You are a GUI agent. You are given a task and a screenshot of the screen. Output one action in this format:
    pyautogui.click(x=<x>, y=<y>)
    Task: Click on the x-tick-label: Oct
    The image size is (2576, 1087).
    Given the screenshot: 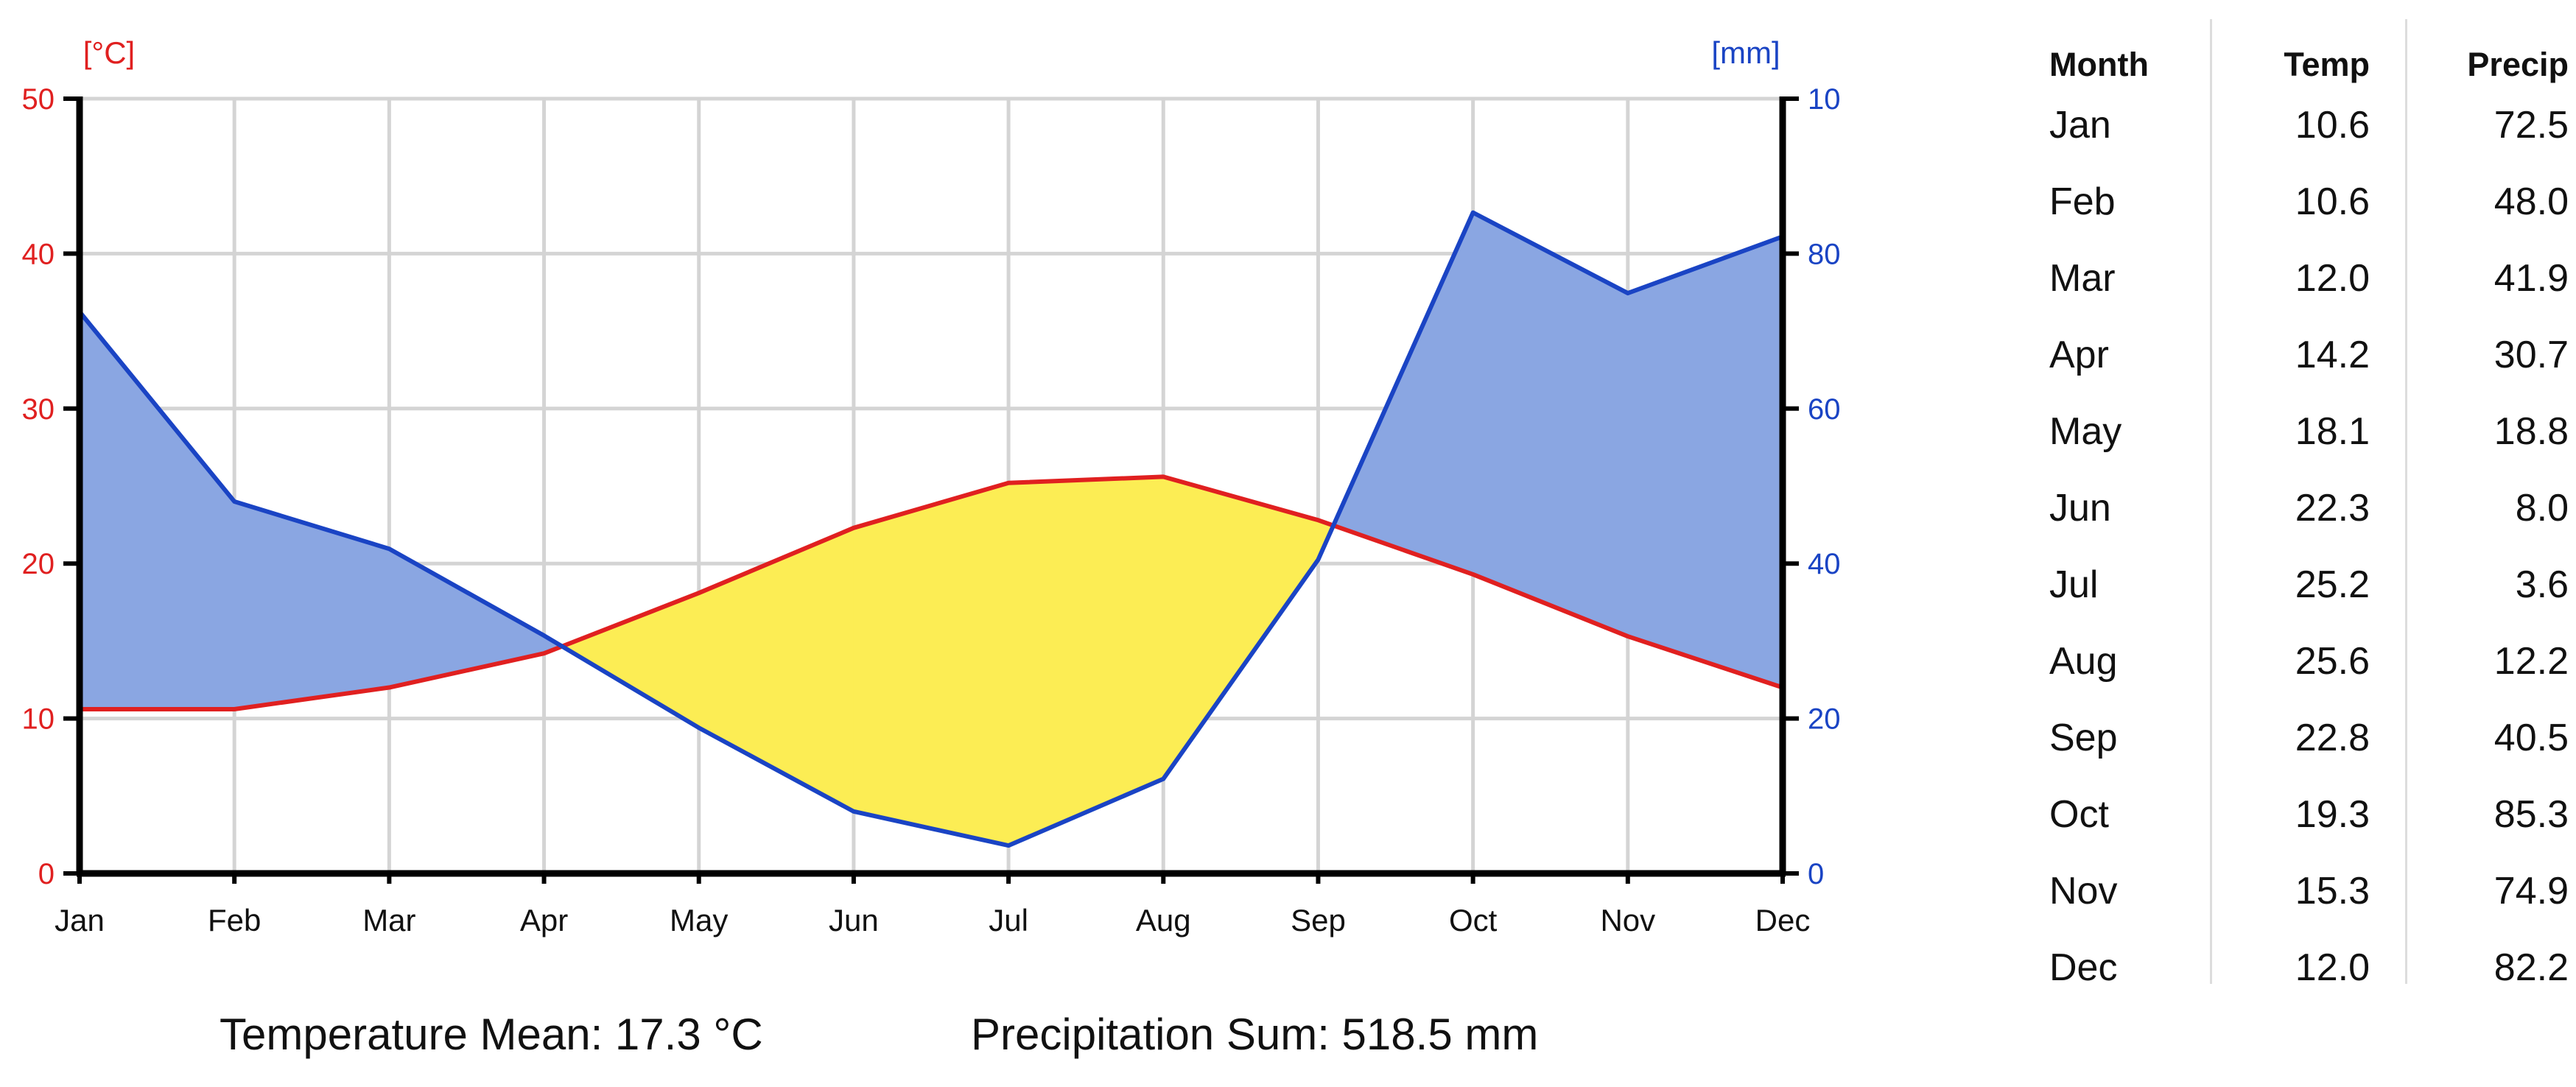 What is the action you would take?
    pyautogui.click(x=1473, y=920)
    